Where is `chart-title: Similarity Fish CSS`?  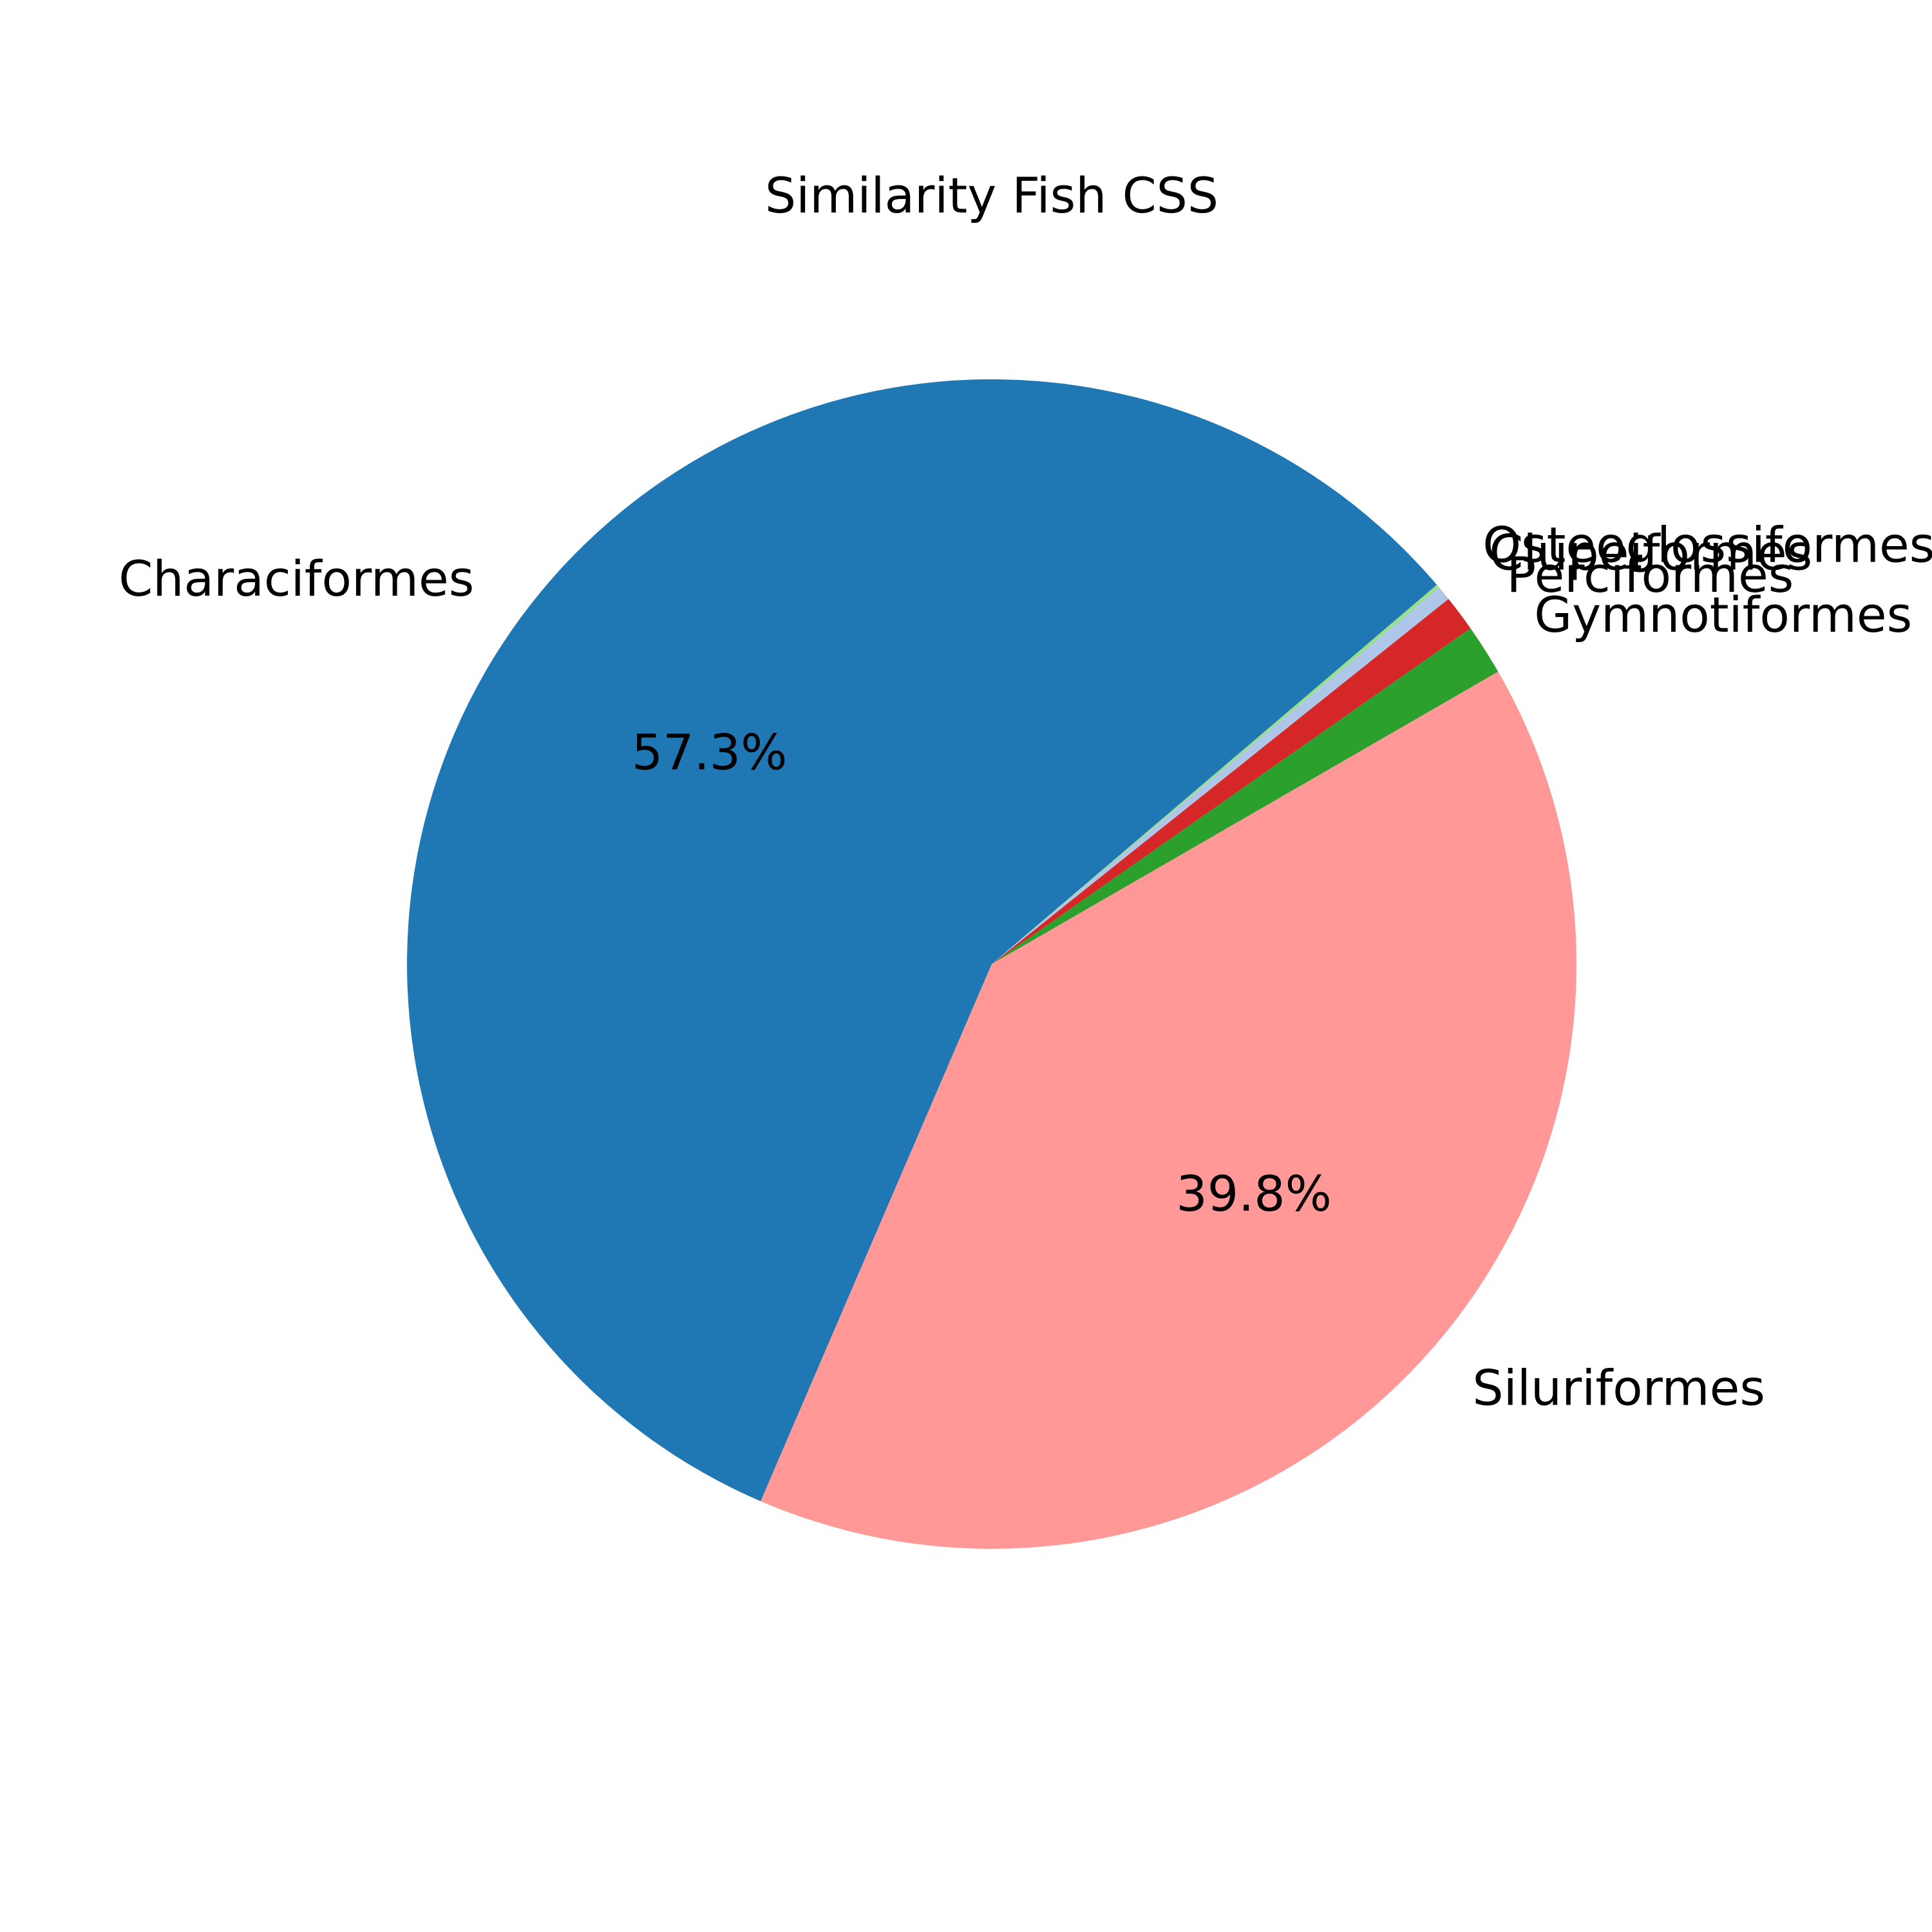 chart-title: Similarity Fish CSS is located at coordinates (991, 195).